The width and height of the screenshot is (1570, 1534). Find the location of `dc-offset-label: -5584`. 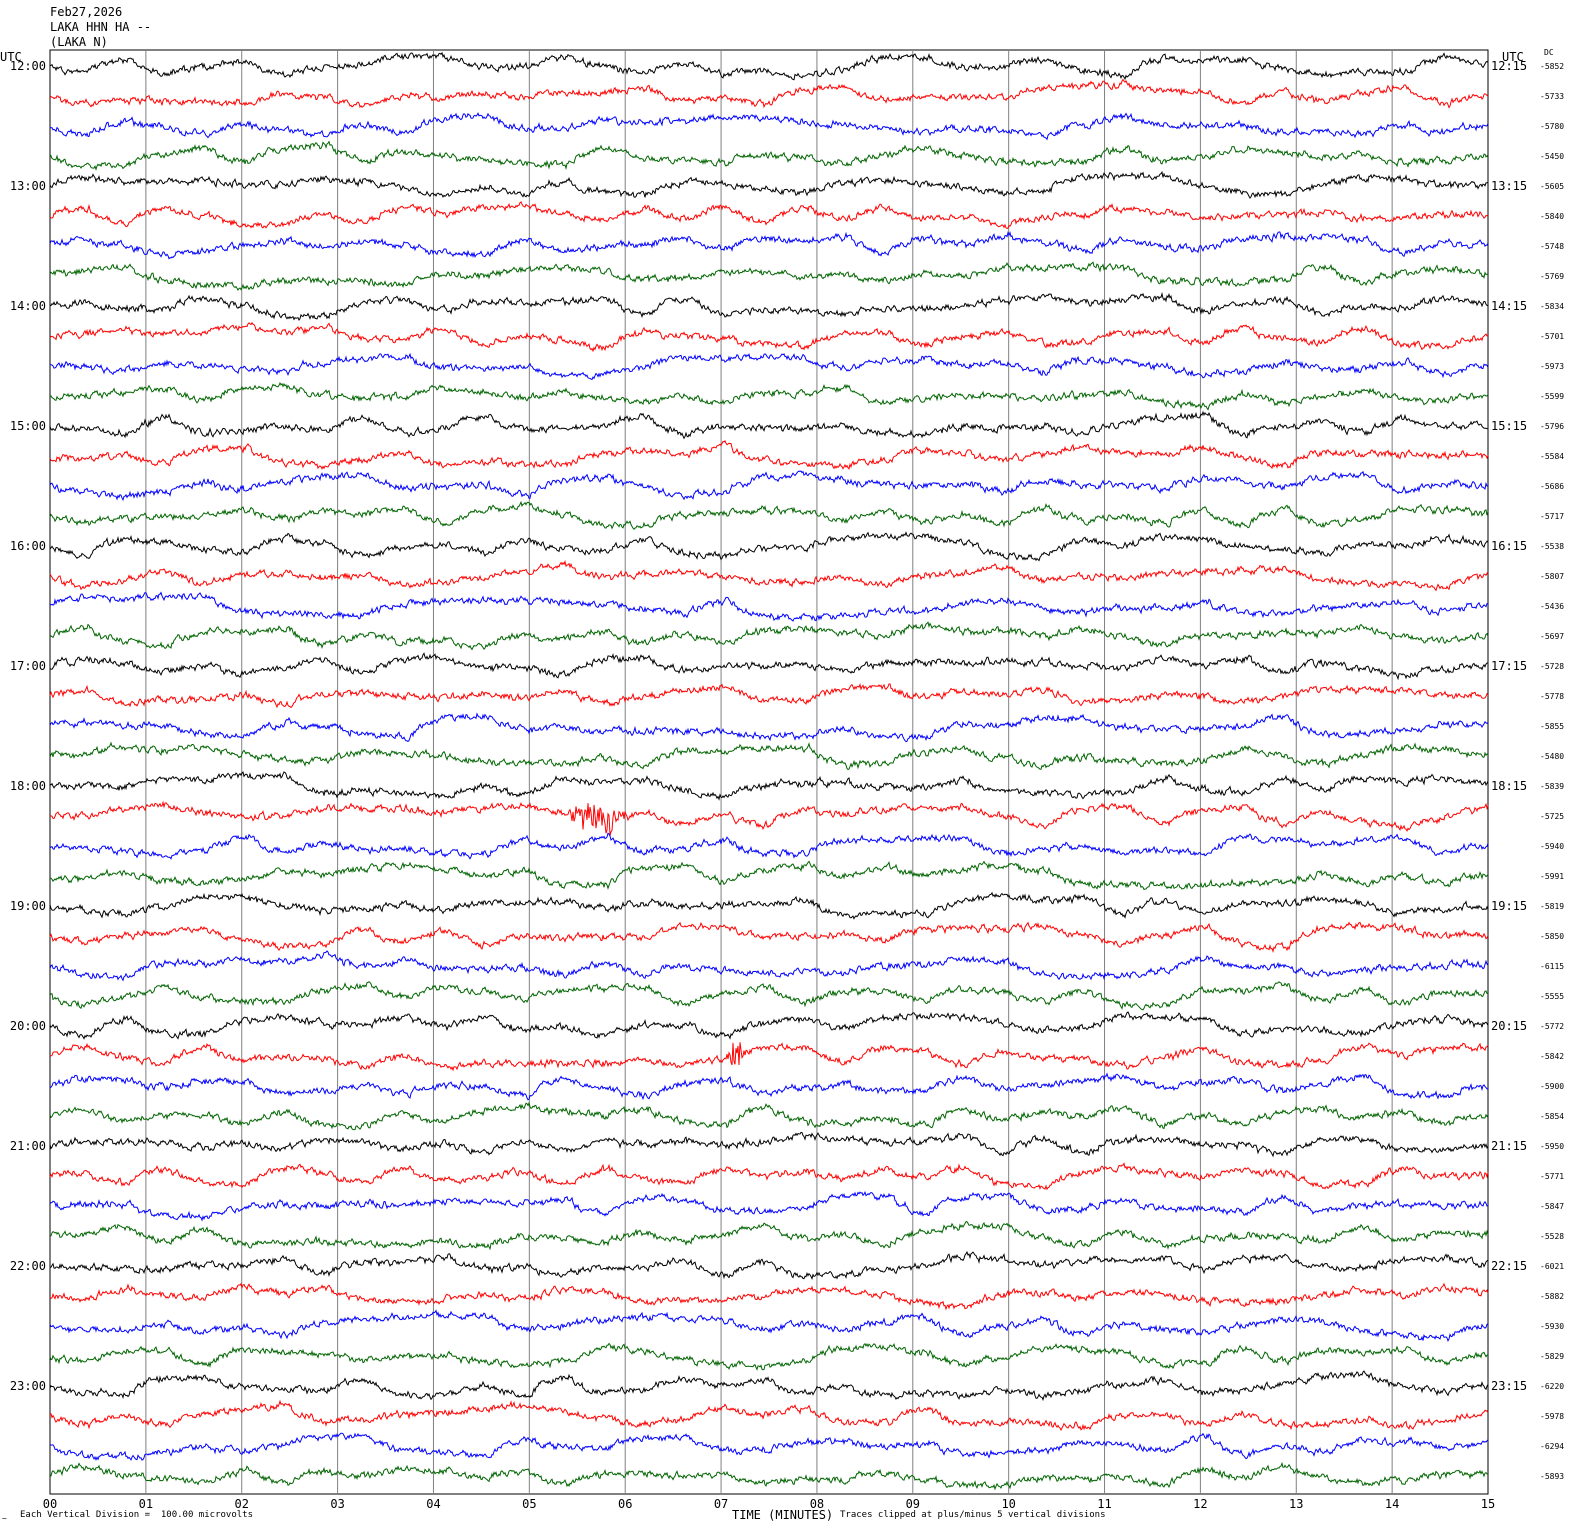

dc-offset-label: -5584 is located at coordinates (1552, 456).